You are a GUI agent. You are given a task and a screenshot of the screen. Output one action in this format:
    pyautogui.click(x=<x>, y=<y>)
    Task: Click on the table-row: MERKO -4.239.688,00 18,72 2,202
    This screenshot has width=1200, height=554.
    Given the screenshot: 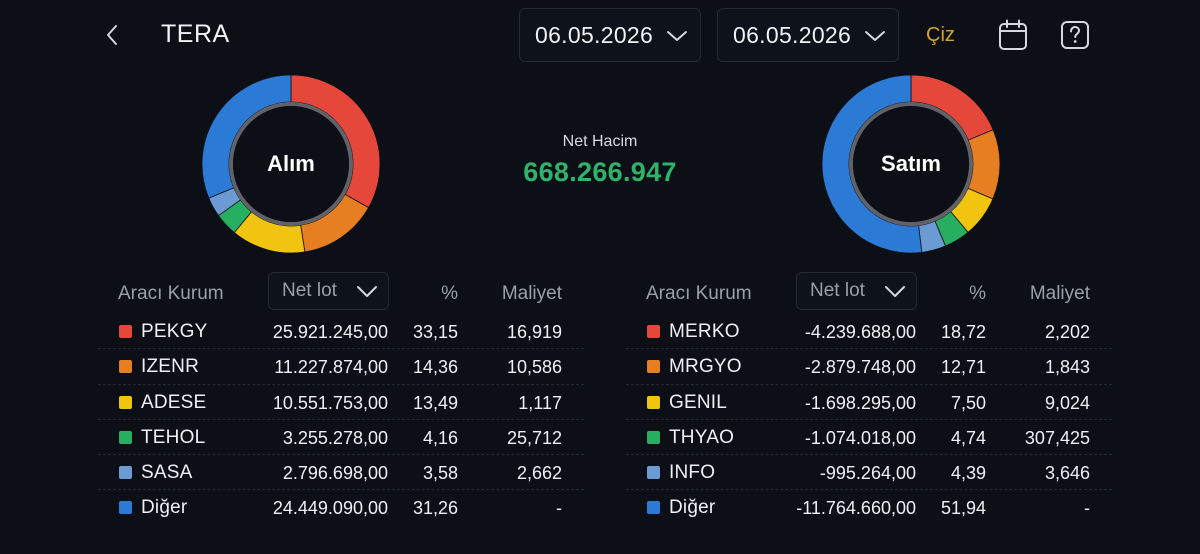 What is the action you would take?
    pyautogui.click(x=869, y=332)
    